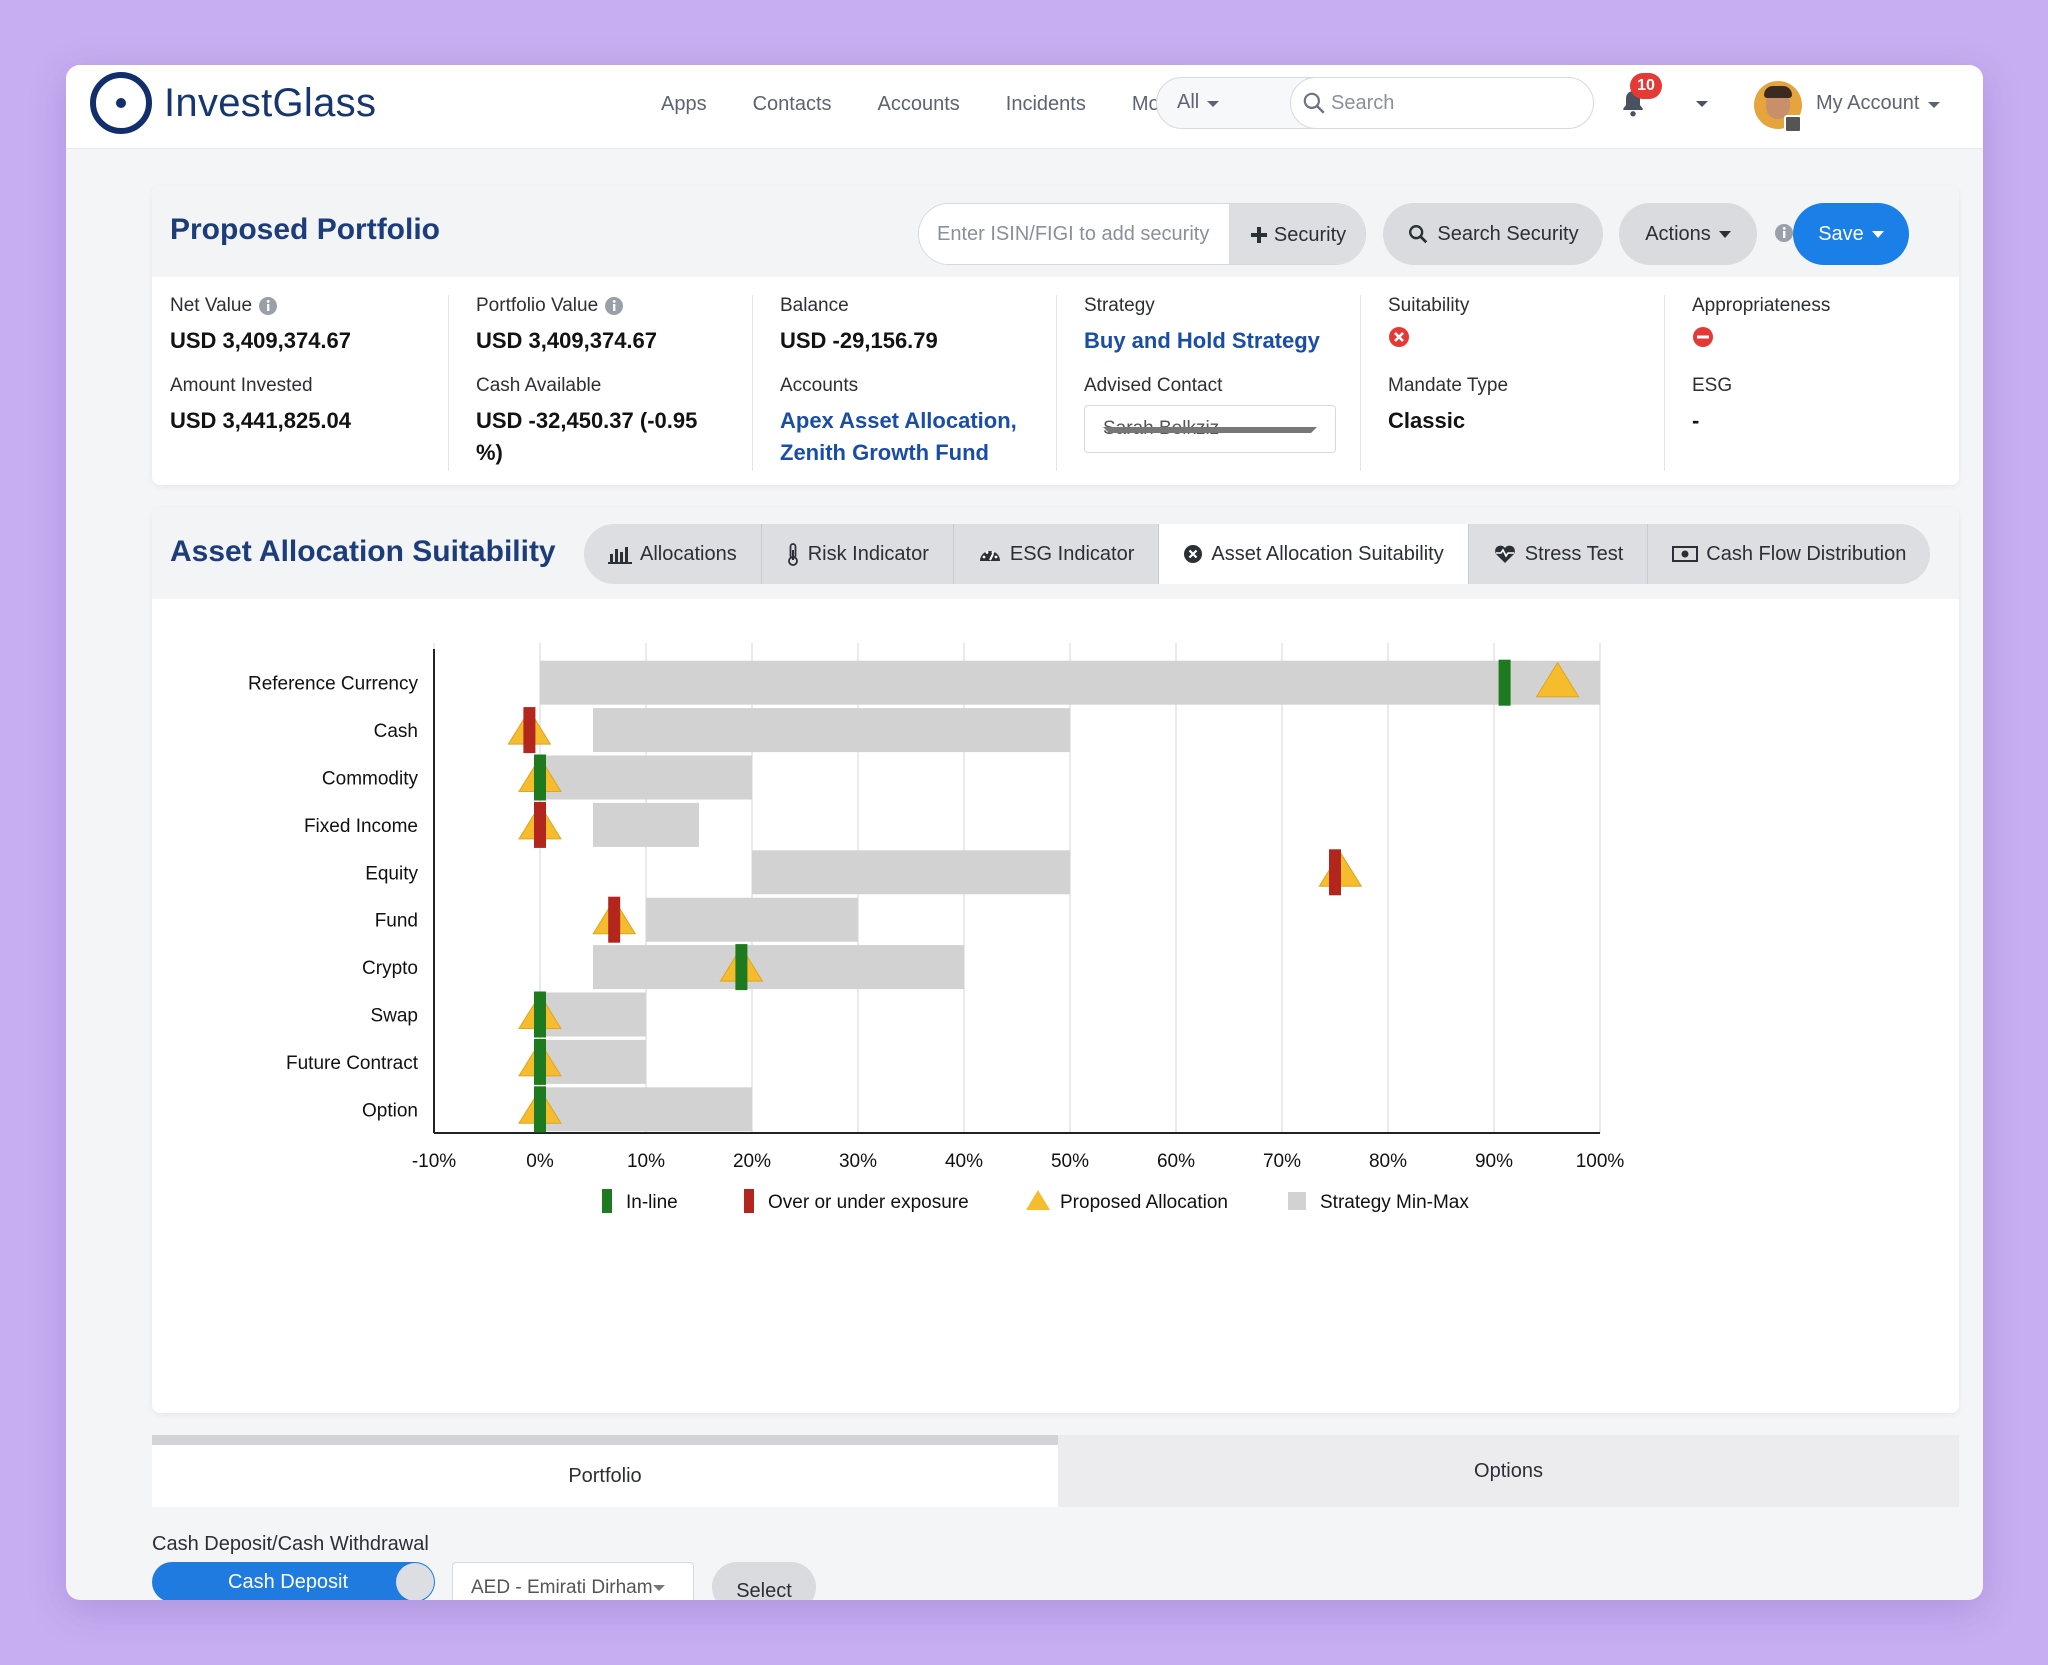  Describe the element at coordinates (884, 452) in the screenshot. I see `account-link-zenith: Zenith Growth Fund` at that location.